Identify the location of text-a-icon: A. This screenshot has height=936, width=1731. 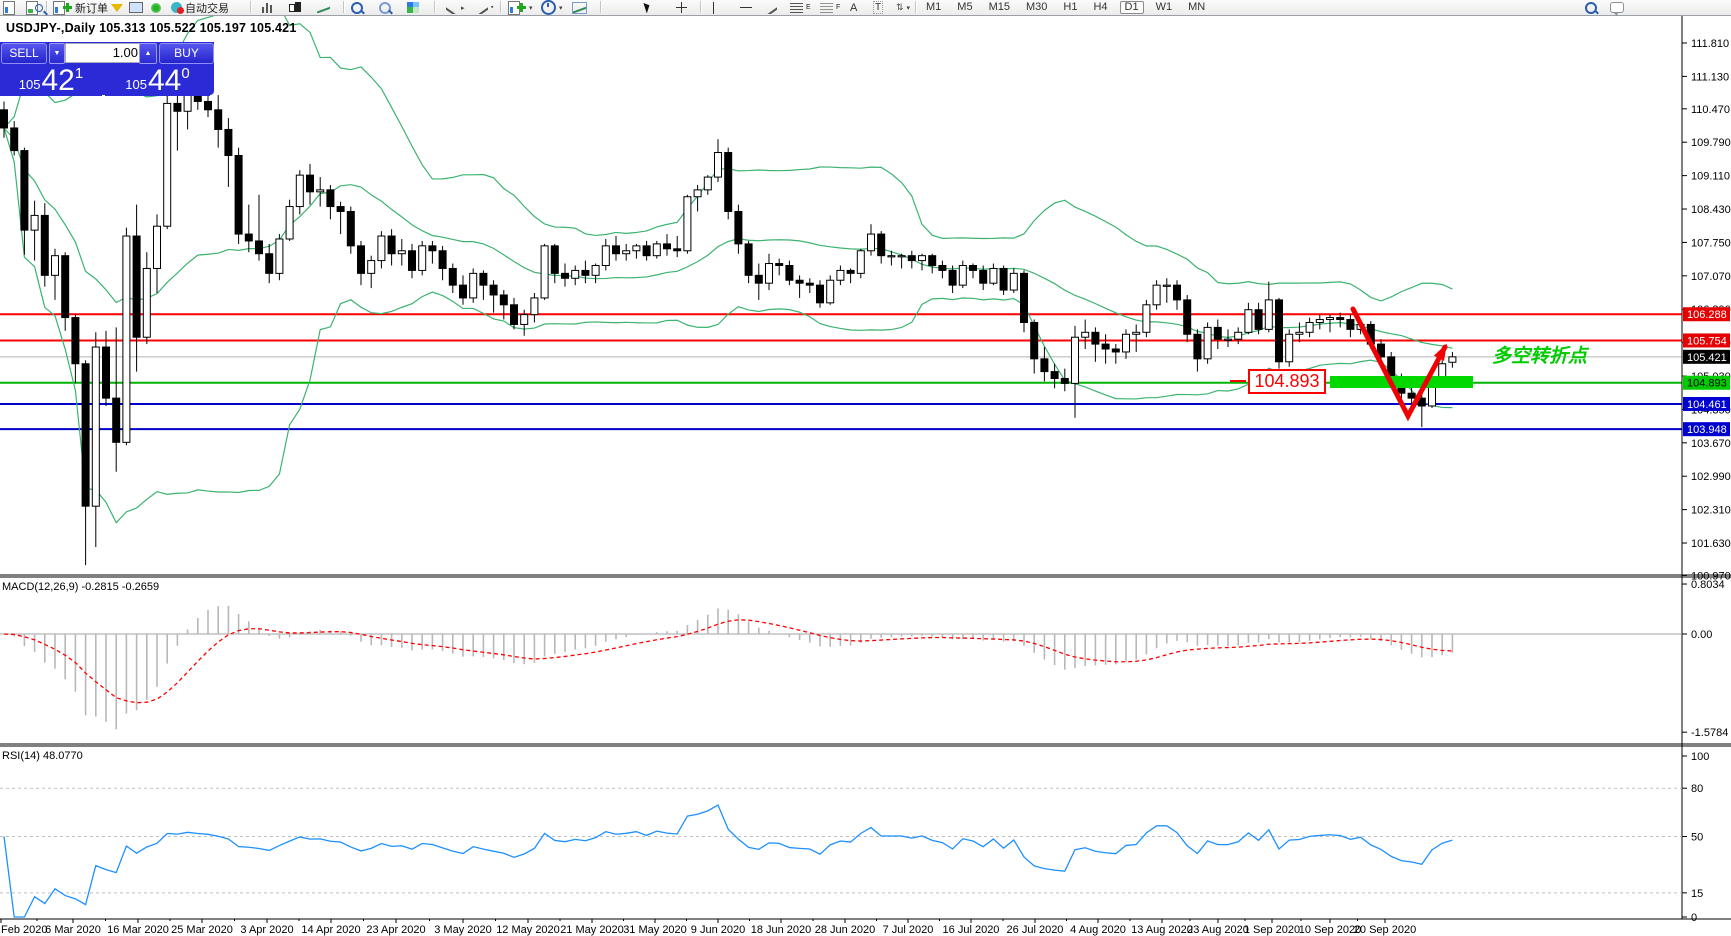
(854, 7).